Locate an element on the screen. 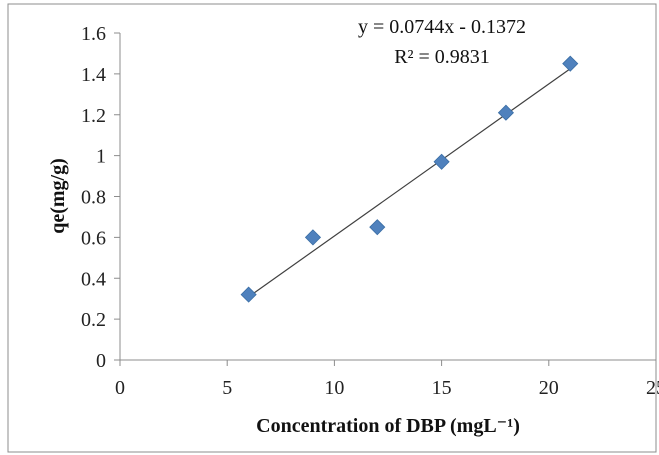 The image size is (659, 455). x-tick-label: 5 is located at coordinates (227, 388).